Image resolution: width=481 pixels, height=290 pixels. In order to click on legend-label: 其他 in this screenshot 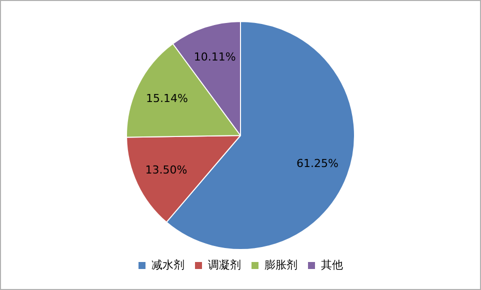, I will do `click(332, 265)`.